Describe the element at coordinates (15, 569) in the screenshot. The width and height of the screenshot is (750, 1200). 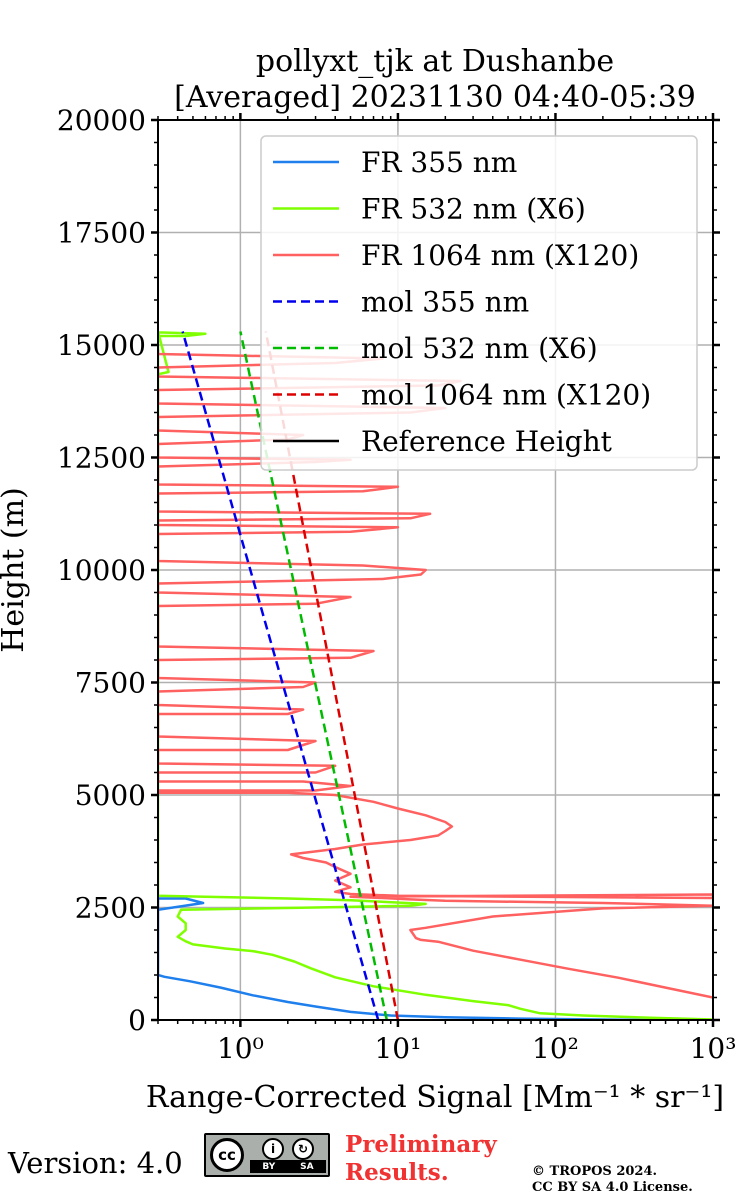
I see `y-axis-label: Height (m)` at that location.